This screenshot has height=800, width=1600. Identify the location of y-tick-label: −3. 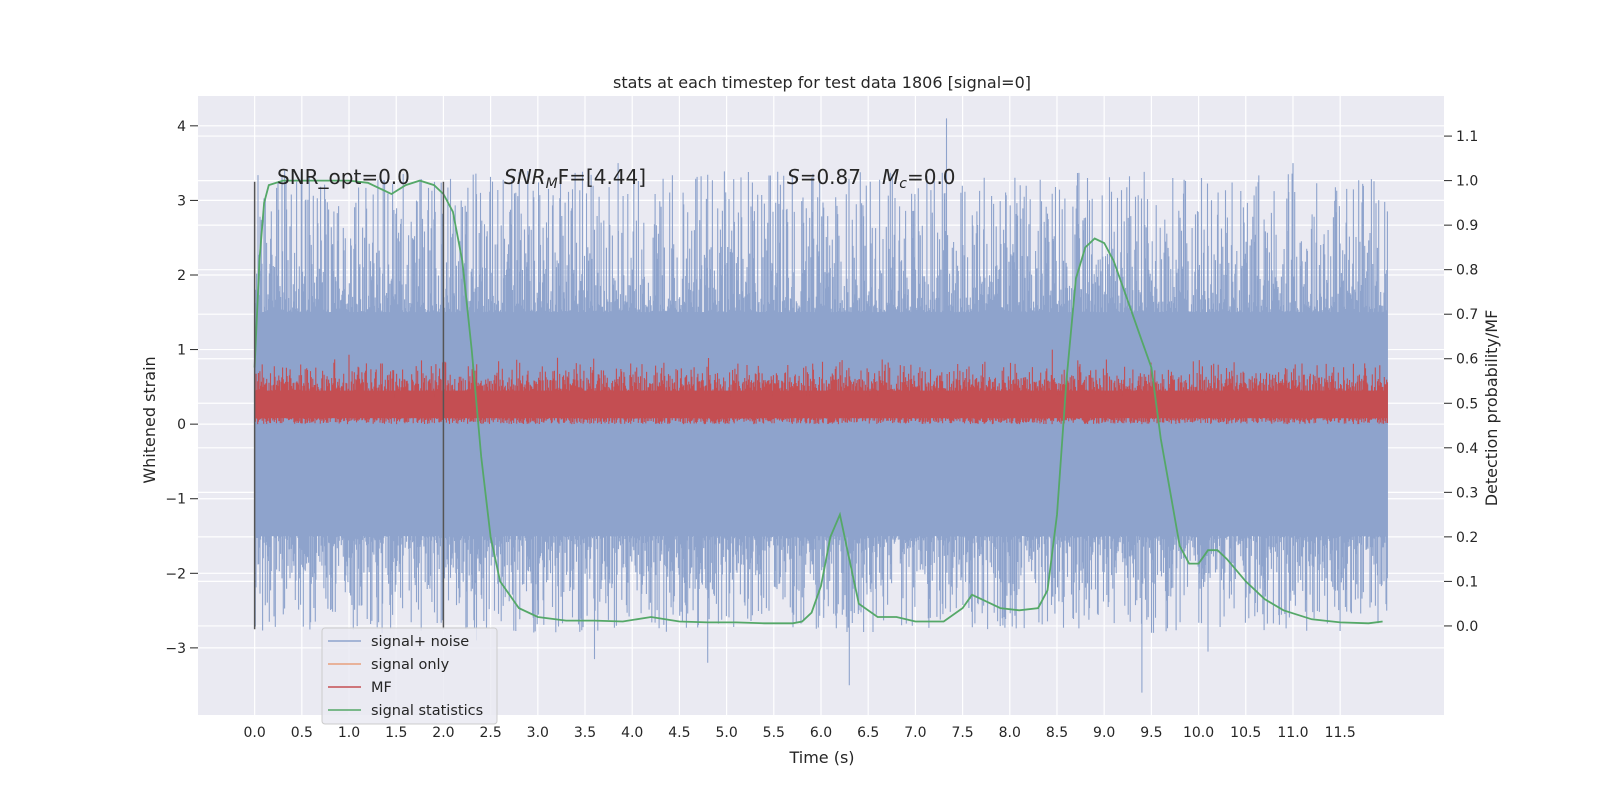
(175, 649).